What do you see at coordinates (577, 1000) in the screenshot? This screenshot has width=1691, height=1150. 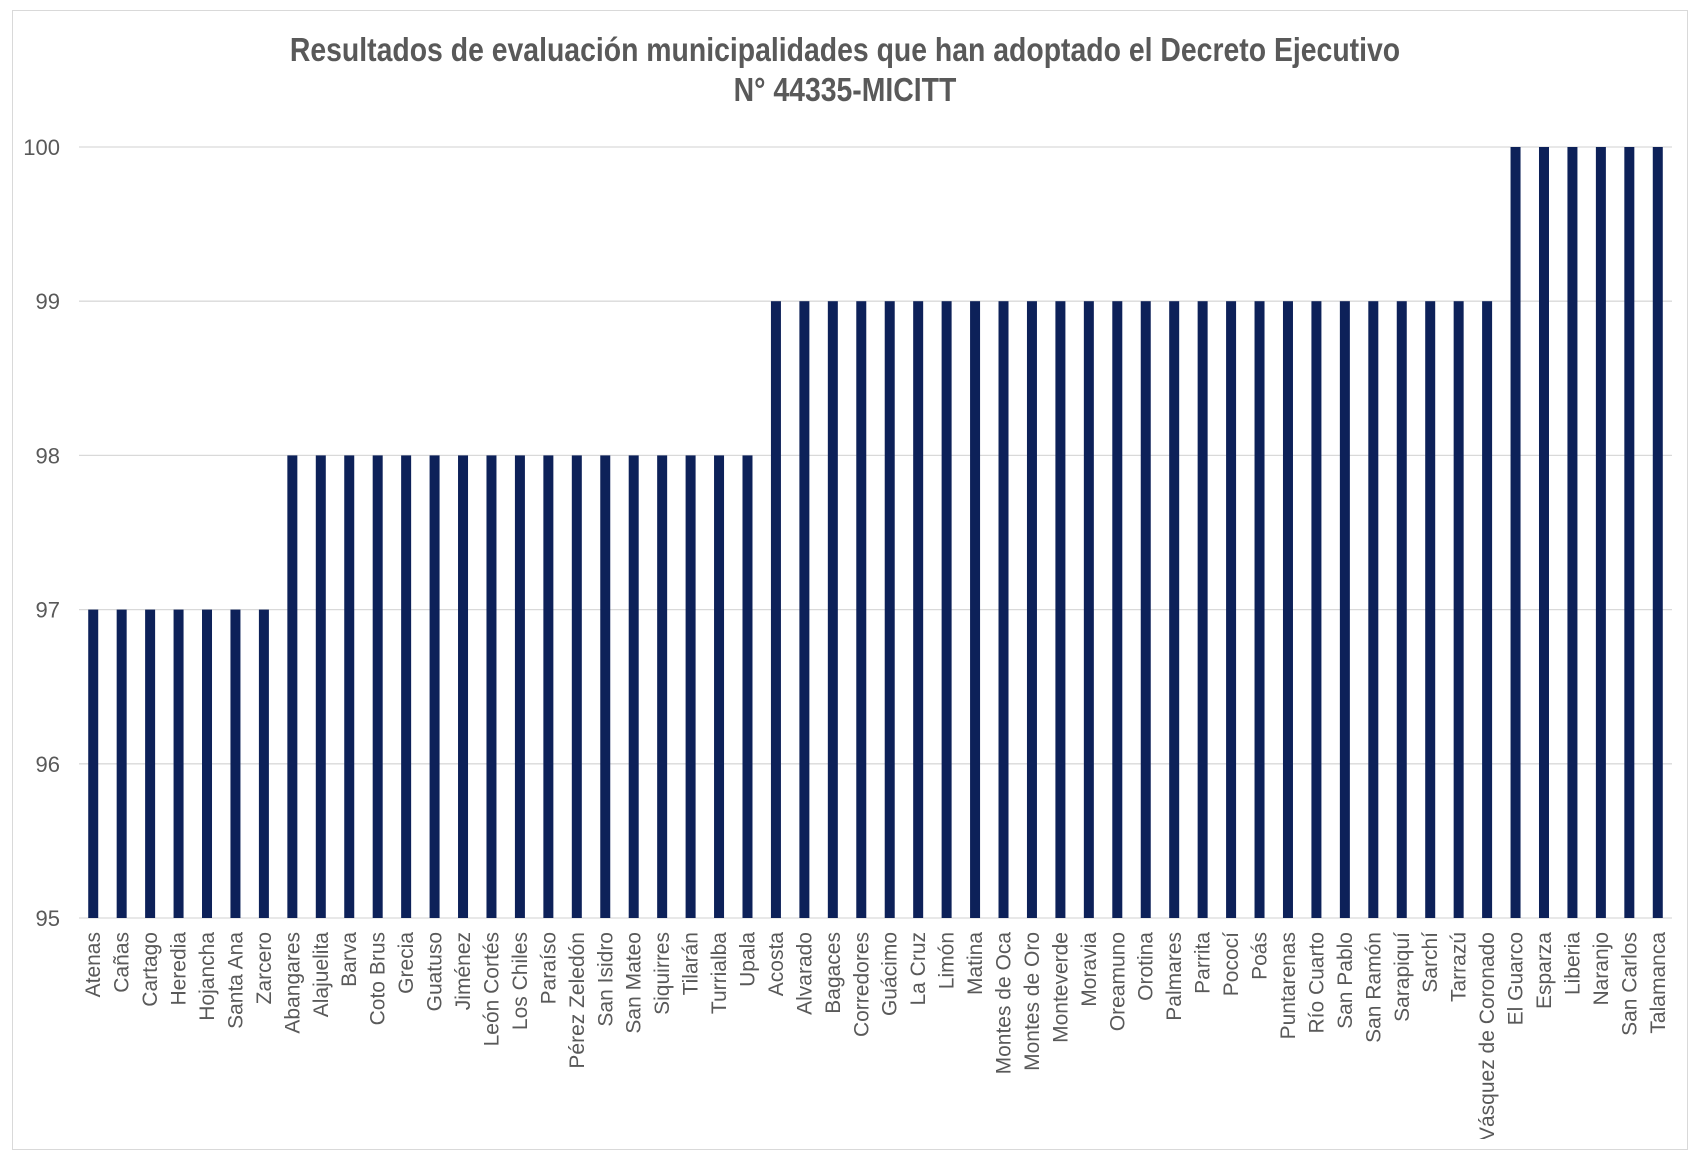 I see `x-tick-label: Pérez Zeledón` at bounding box center [577, 1000].